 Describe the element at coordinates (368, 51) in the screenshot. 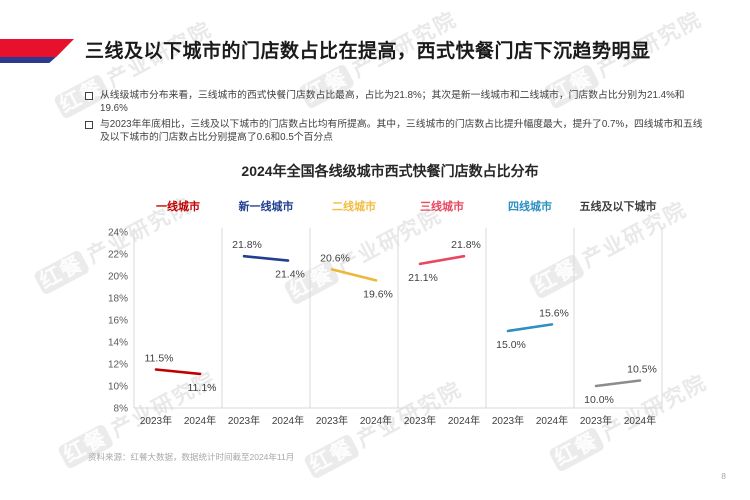

I see `page-title: 三线及以下城市的门店数占比在提高，西式快餐门店下沉趋势明显` at that location.